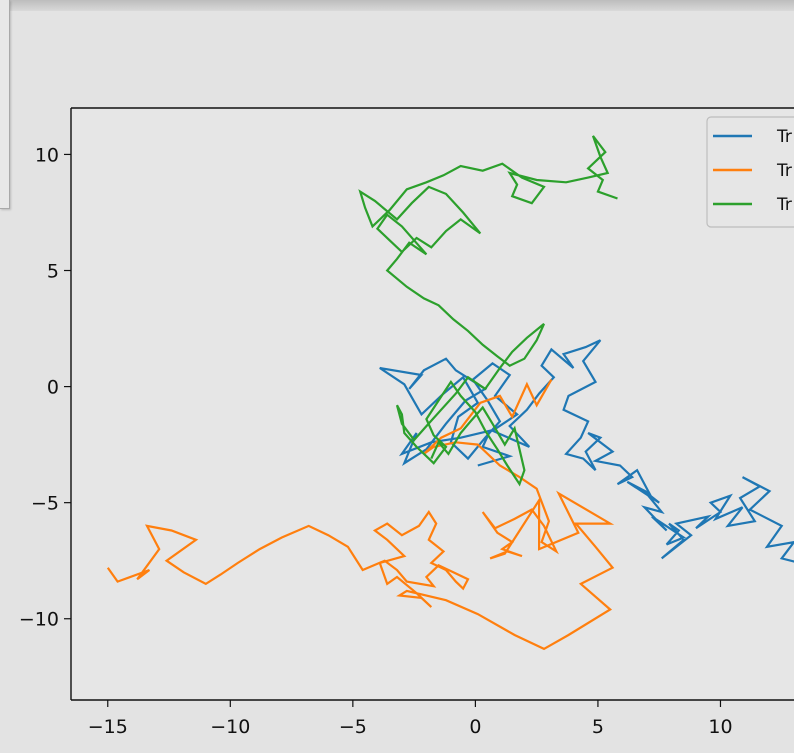  What do you see at coordinates (230, 727) in the screenshot?
I see `x-tick-label: −10` at bounding box center [230, 727].